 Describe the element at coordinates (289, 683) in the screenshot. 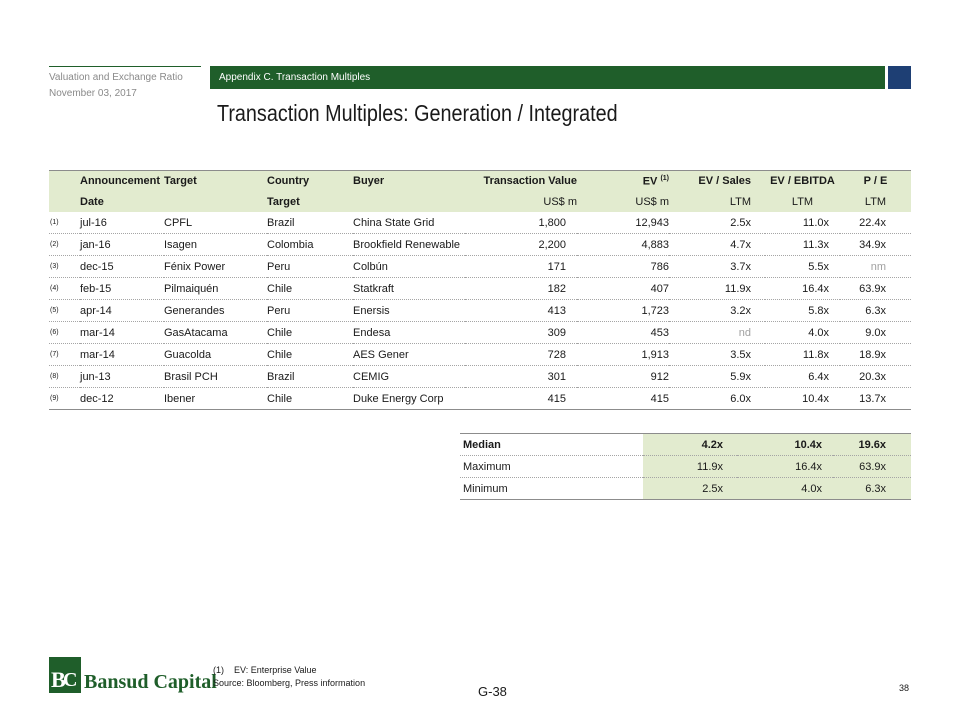

I see `source-note: Source: Bloomberg, Press information` at that location.